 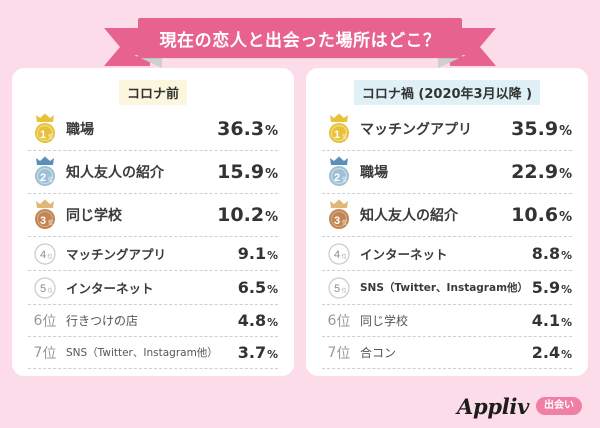 I want to click on row-value: 22.9%, so click(x=541, y=172).